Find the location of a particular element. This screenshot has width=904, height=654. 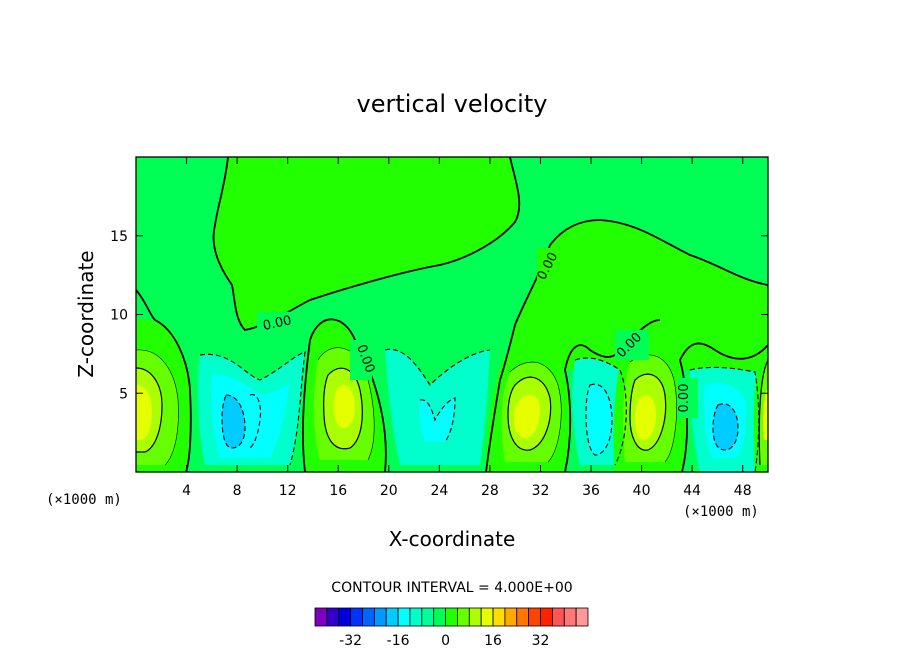

x-unit-left: (×1000 m) is located at coordinates (84, 500).